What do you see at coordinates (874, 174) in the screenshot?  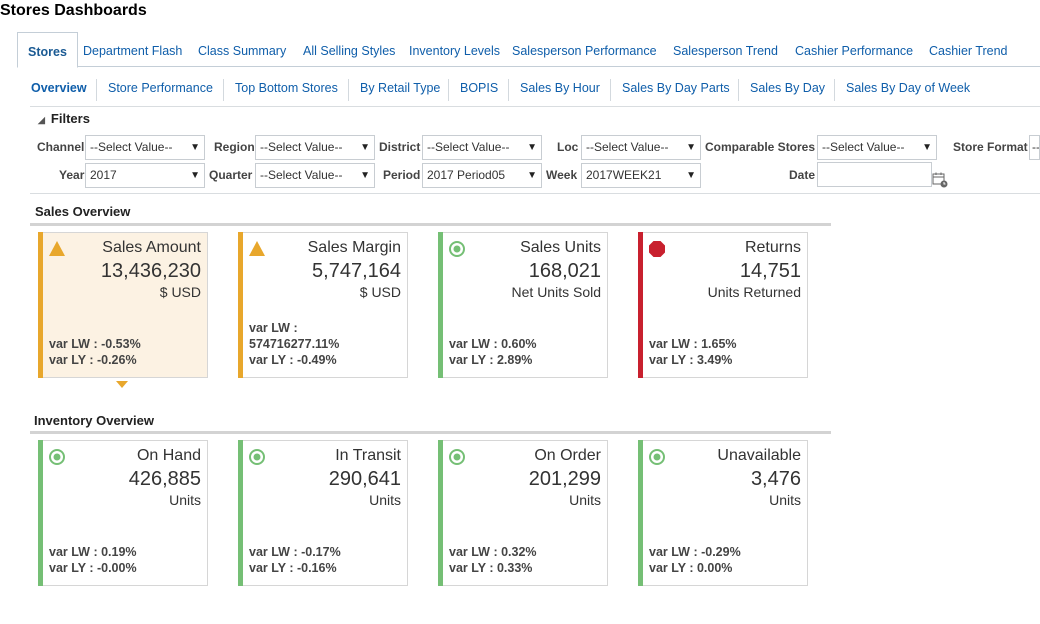 I see `date-input` at bounding box center [874, 174].